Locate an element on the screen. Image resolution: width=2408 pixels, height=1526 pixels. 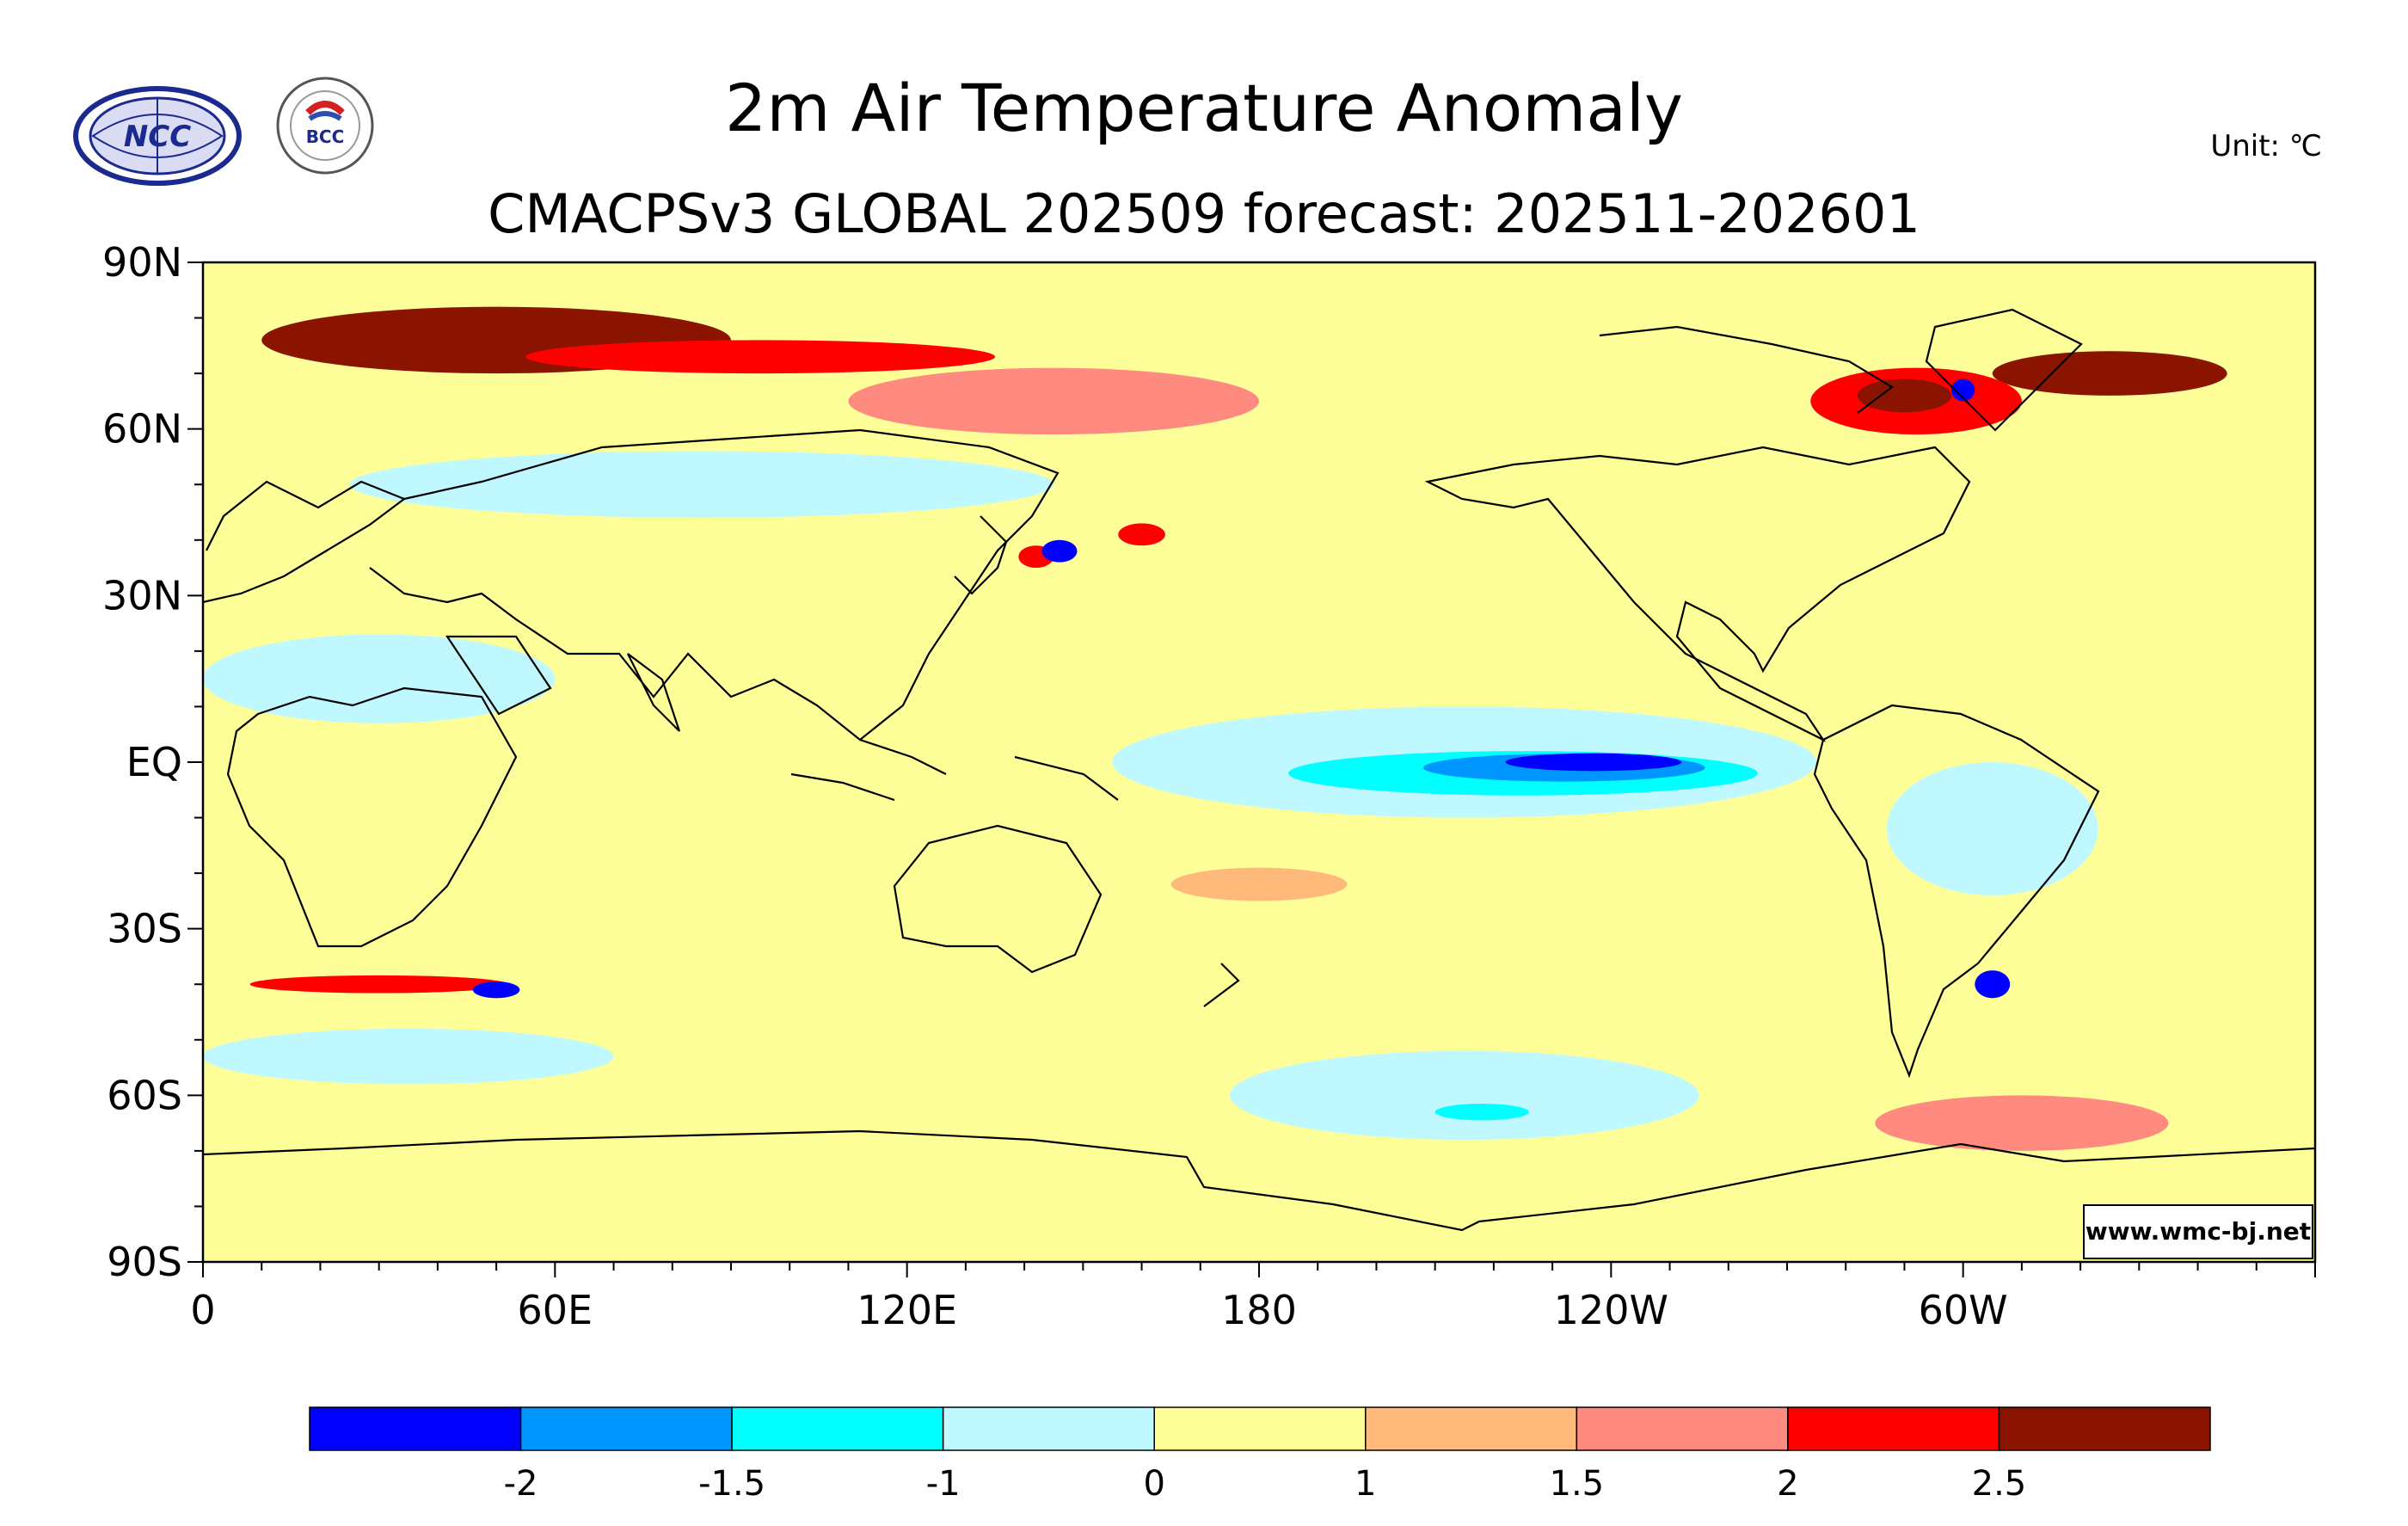
colorbar-label-6: 2 is located at coordinates (1787, 1484).